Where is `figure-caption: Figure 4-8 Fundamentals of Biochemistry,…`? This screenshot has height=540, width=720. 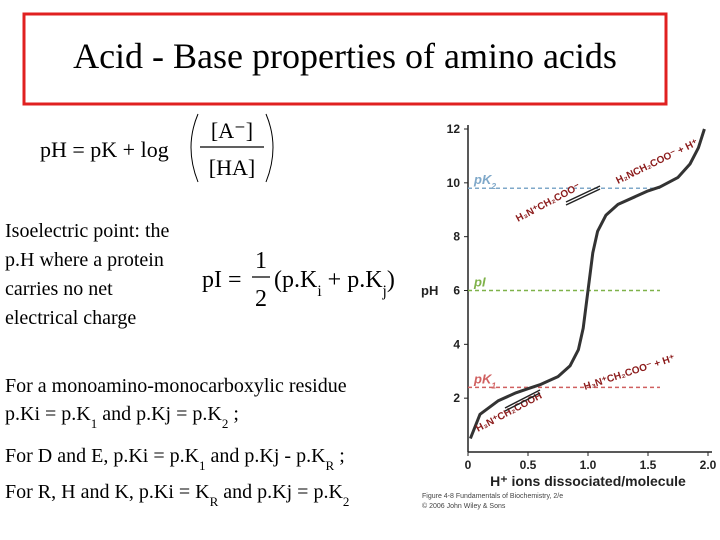 figure-caption: Figure 4-8 Fundamentals of Biochemistry,… is located at coordinates (492, 496).